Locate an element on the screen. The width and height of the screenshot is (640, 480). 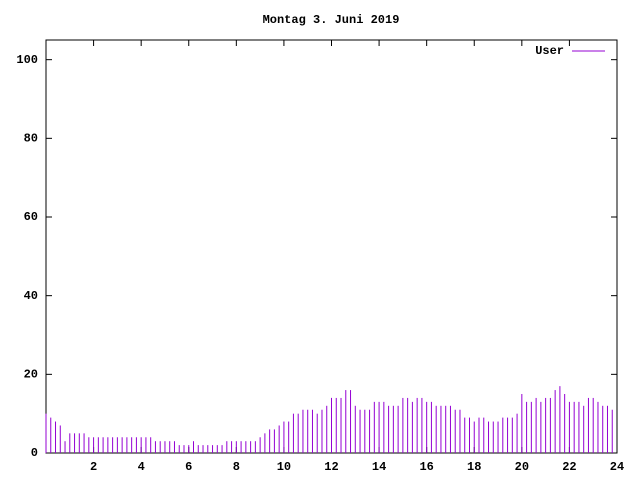
y-tick-label: 0 is located at coordinates (34, 453).